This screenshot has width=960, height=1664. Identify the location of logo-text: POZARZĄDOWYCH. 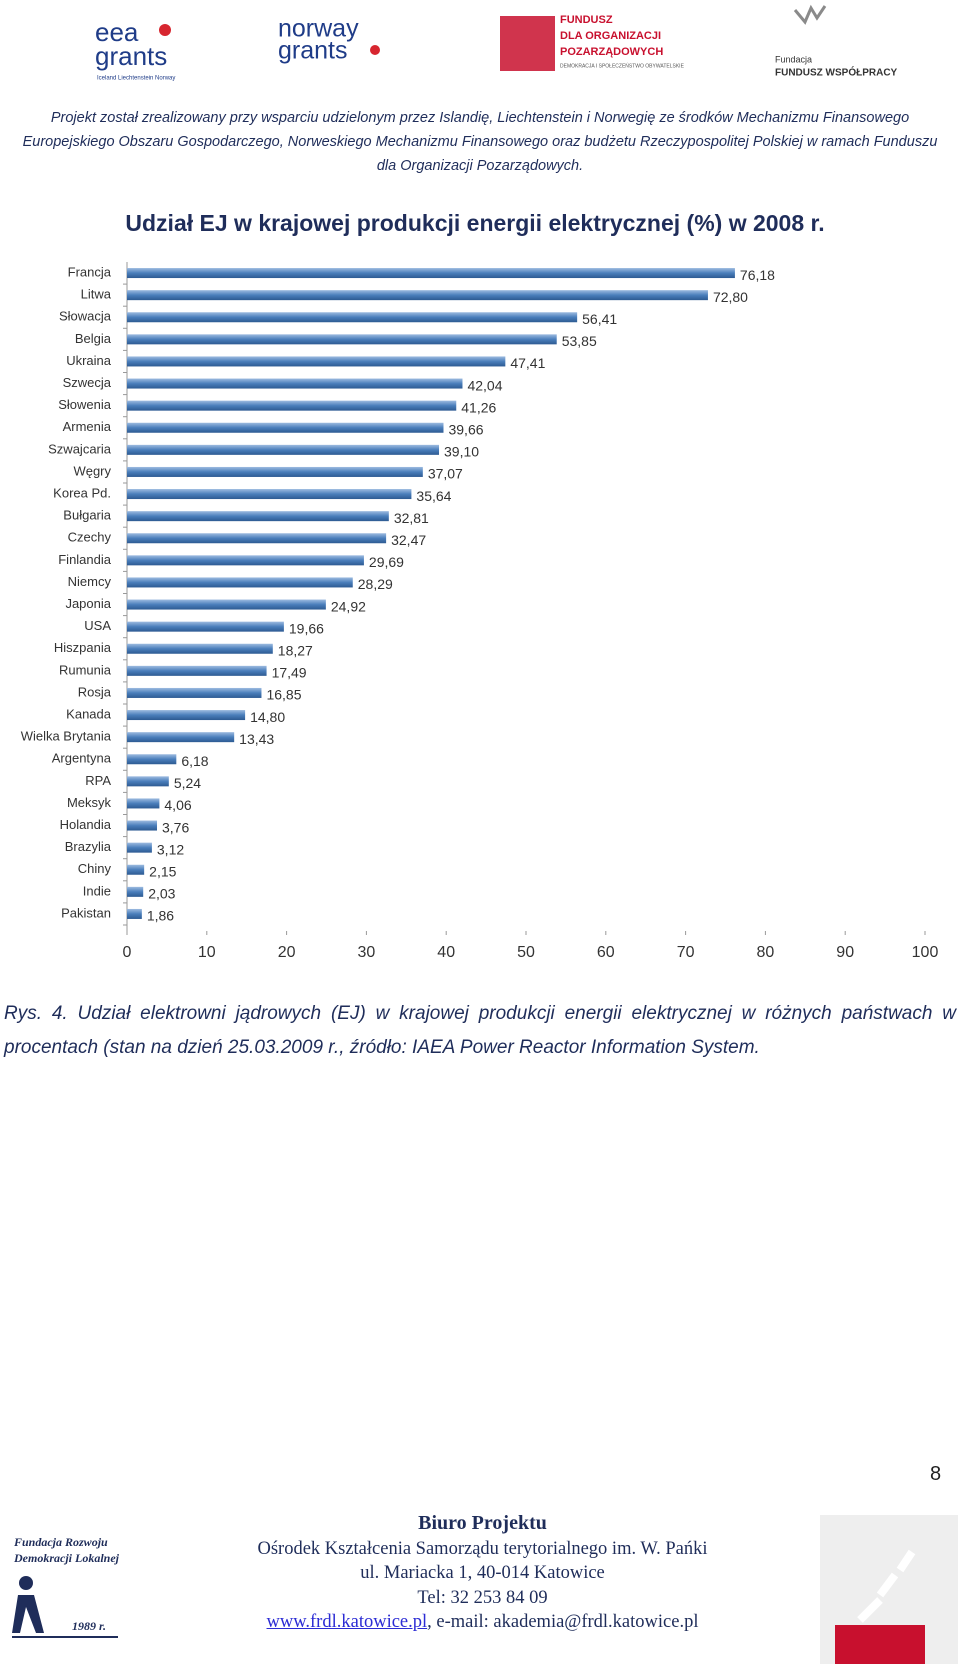
(611, 52).